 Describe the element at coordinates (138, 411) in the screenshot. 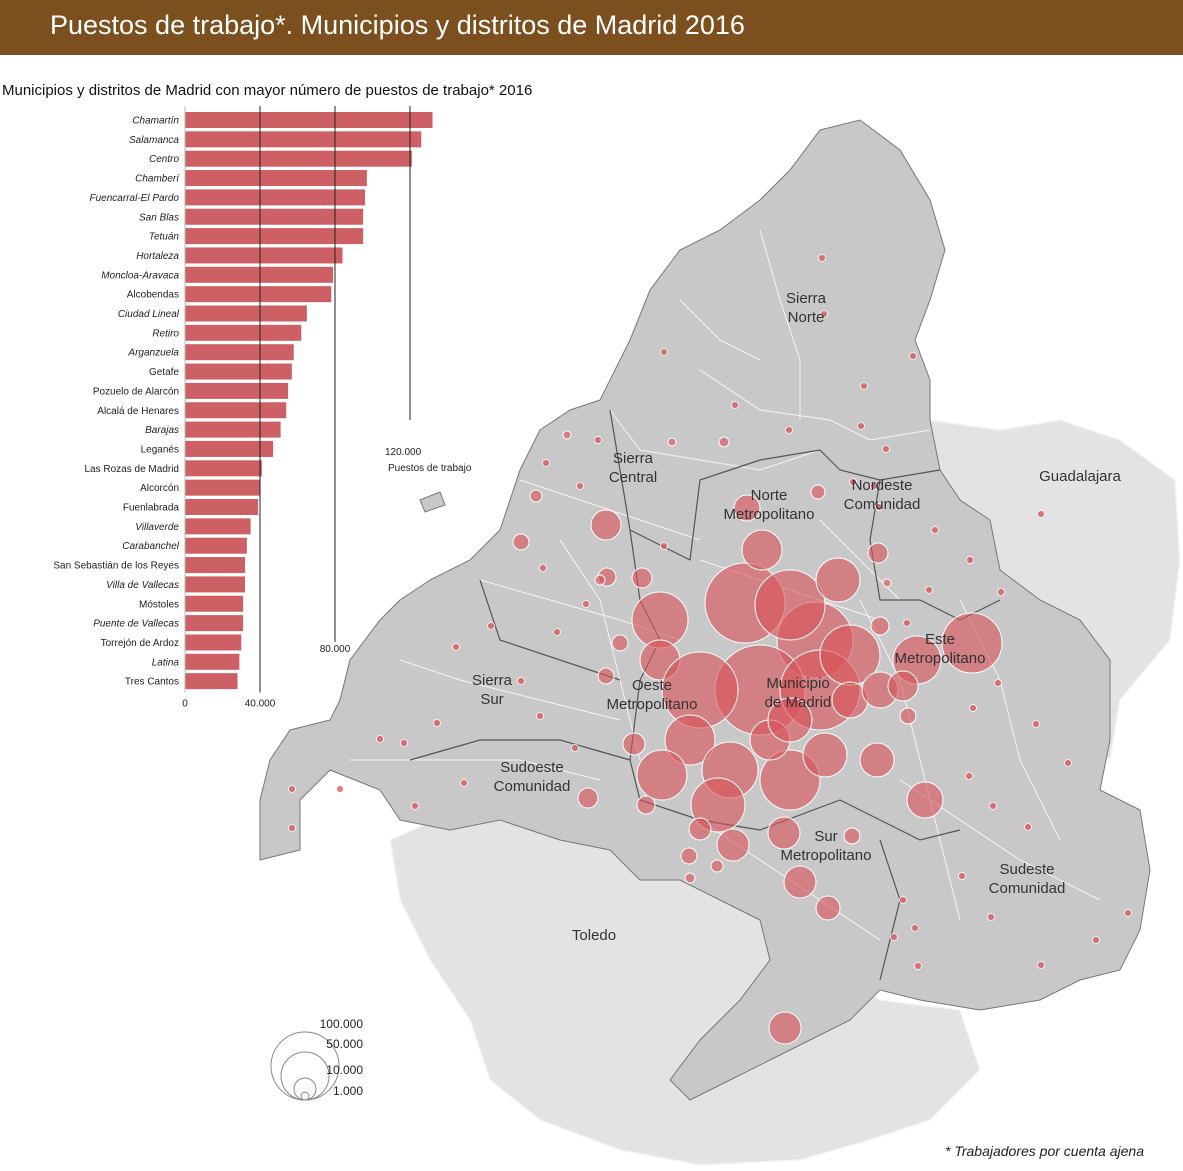

I see `bar-label: Alcalá de Henares` at that location.